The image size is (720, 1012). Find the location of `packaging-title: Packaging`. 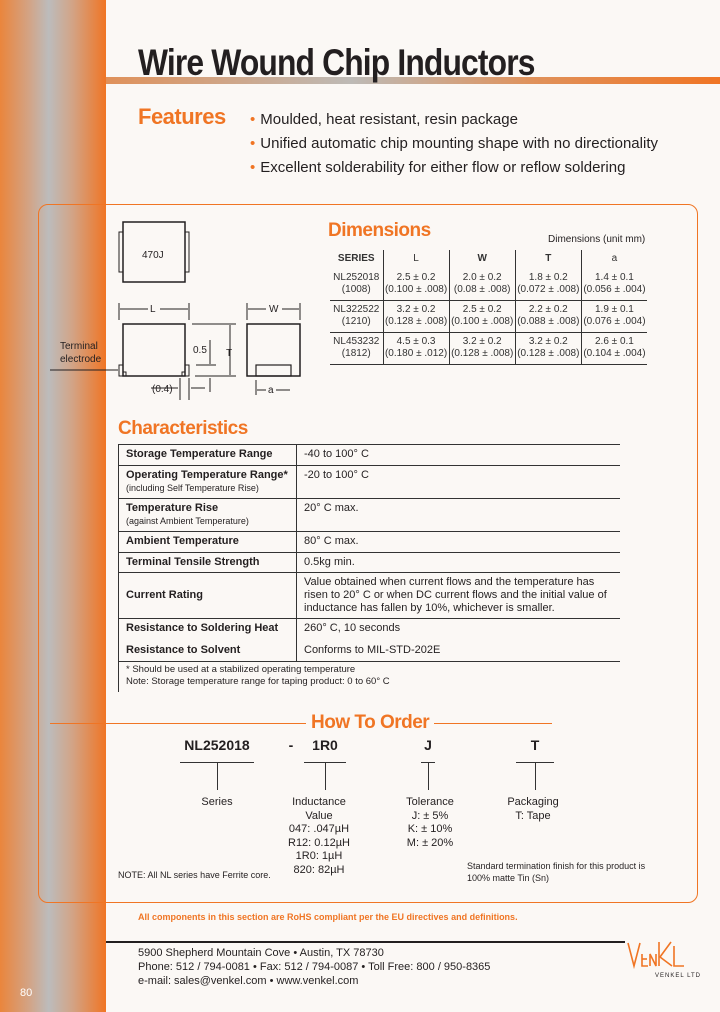

packaging-title: Packaging is located at coordinates (533, 802).